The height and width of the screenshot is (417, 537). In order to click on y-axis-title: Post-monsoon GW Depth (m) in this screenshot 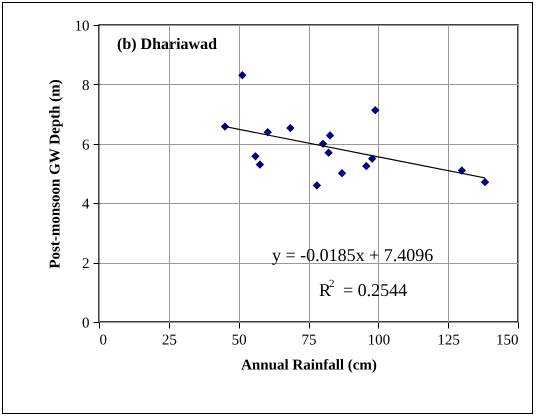, I will do `click(56, 174)`.